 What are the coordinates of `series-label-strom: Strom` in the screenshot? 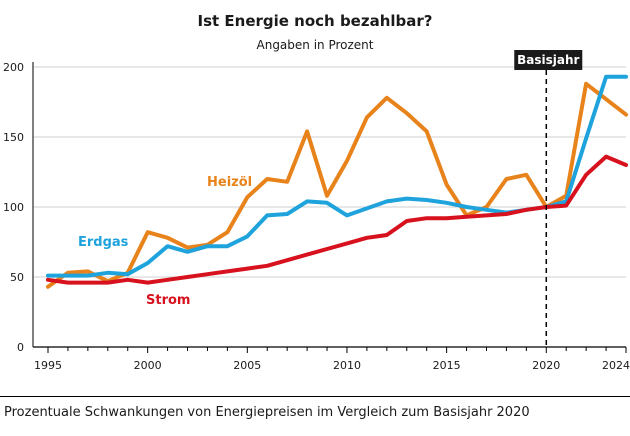 It's located at (168, 300).